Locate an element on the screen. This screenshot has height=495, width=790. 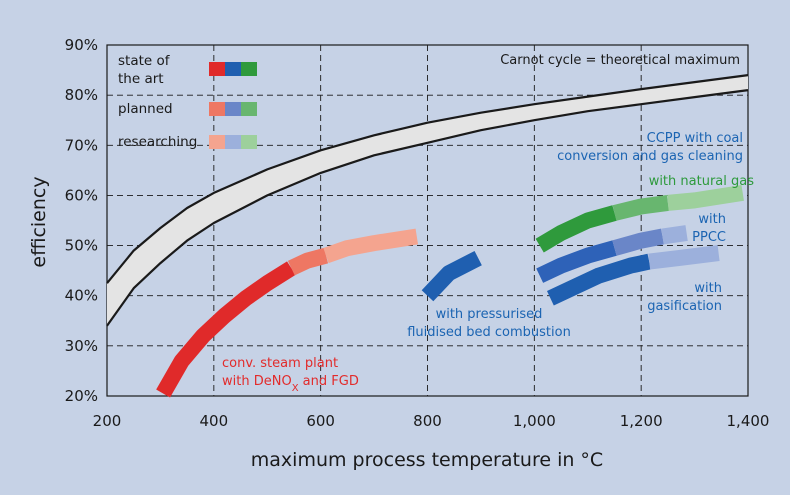
y-tick-label: 50% is located at coordinates (81, 246).